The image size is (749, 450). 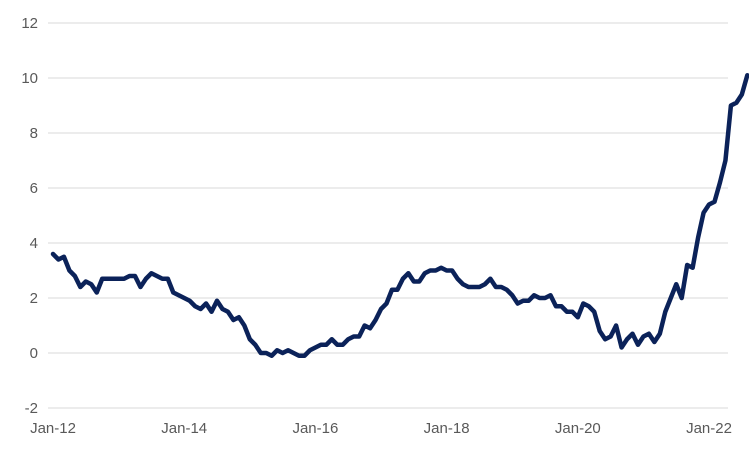 I want to click on x-tick-label: Jan-22, so click(x=709, y=428).